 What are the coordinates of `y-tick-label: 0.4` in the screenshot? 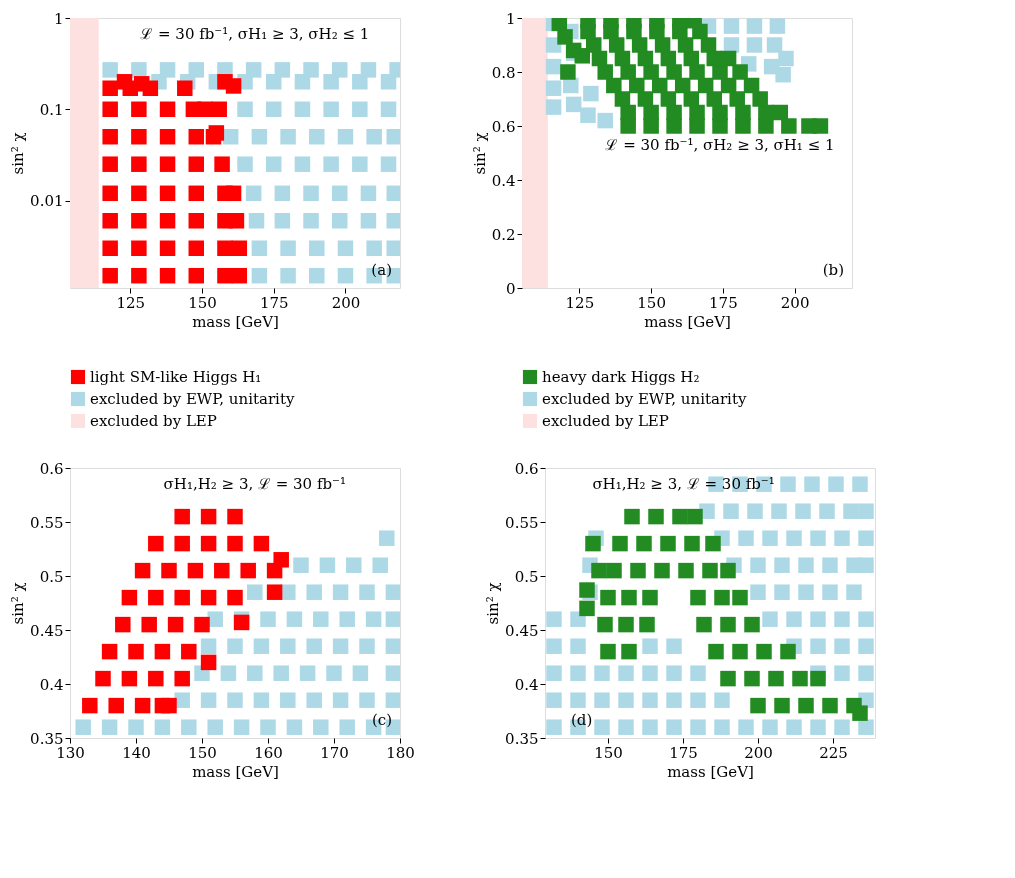 It's located at (526, 684).